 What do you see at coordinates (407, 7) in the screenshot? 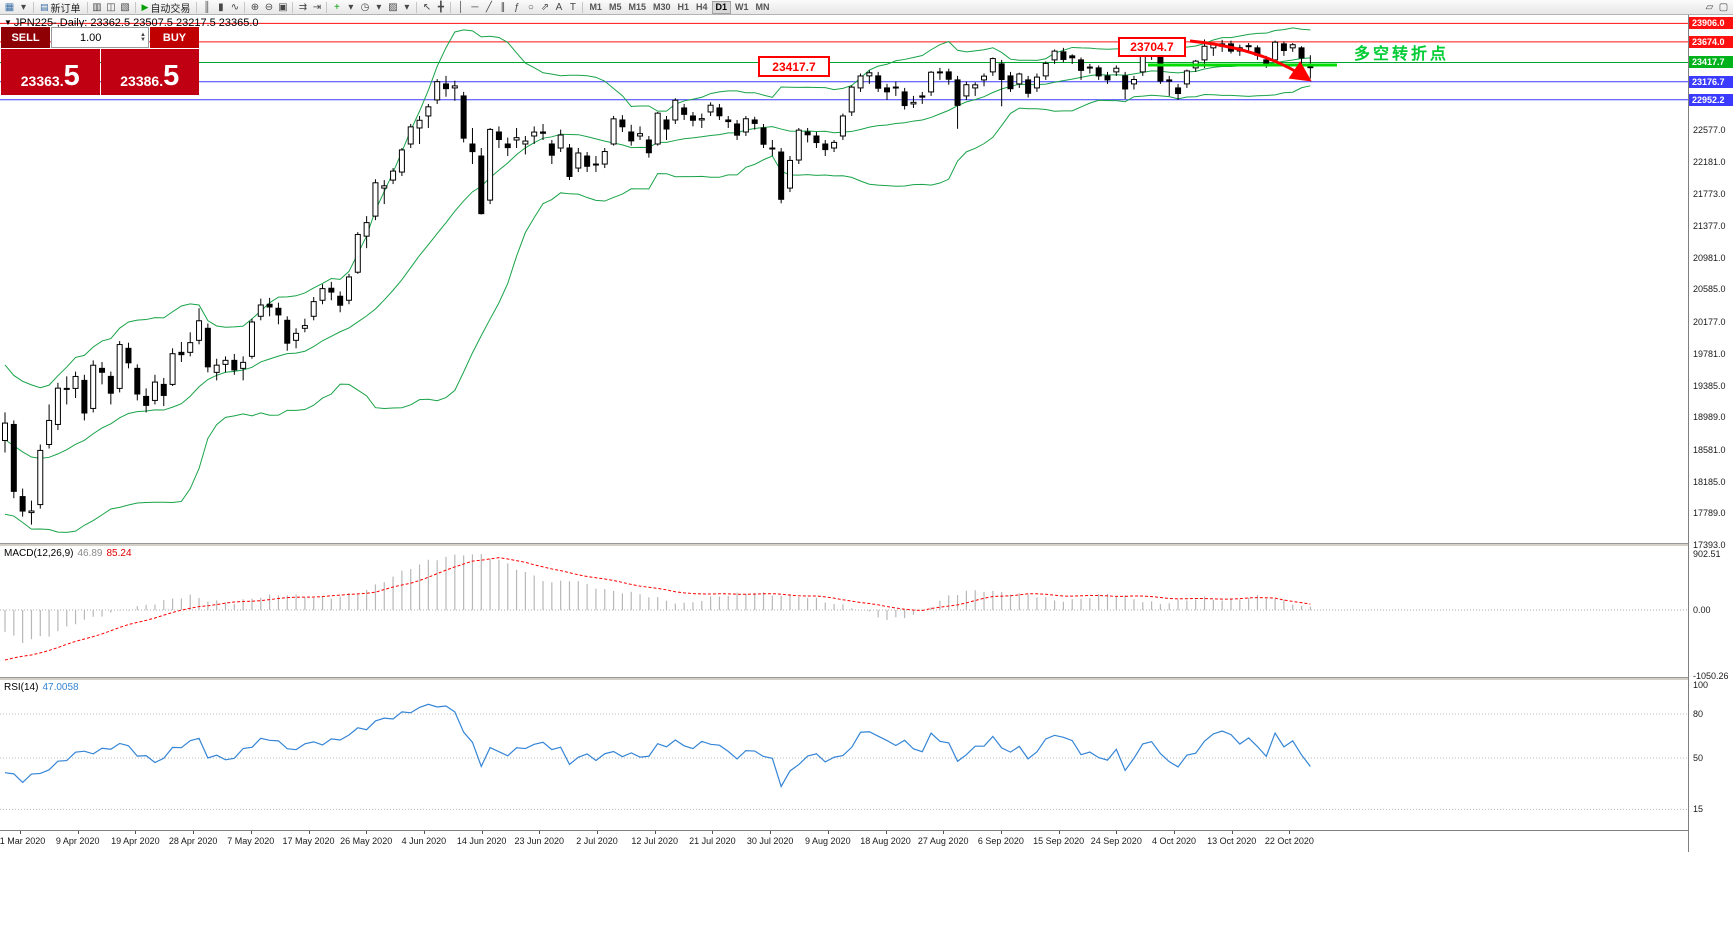
I see `templates-dropdown-icon: ▾` at bounding box center [407, 7].